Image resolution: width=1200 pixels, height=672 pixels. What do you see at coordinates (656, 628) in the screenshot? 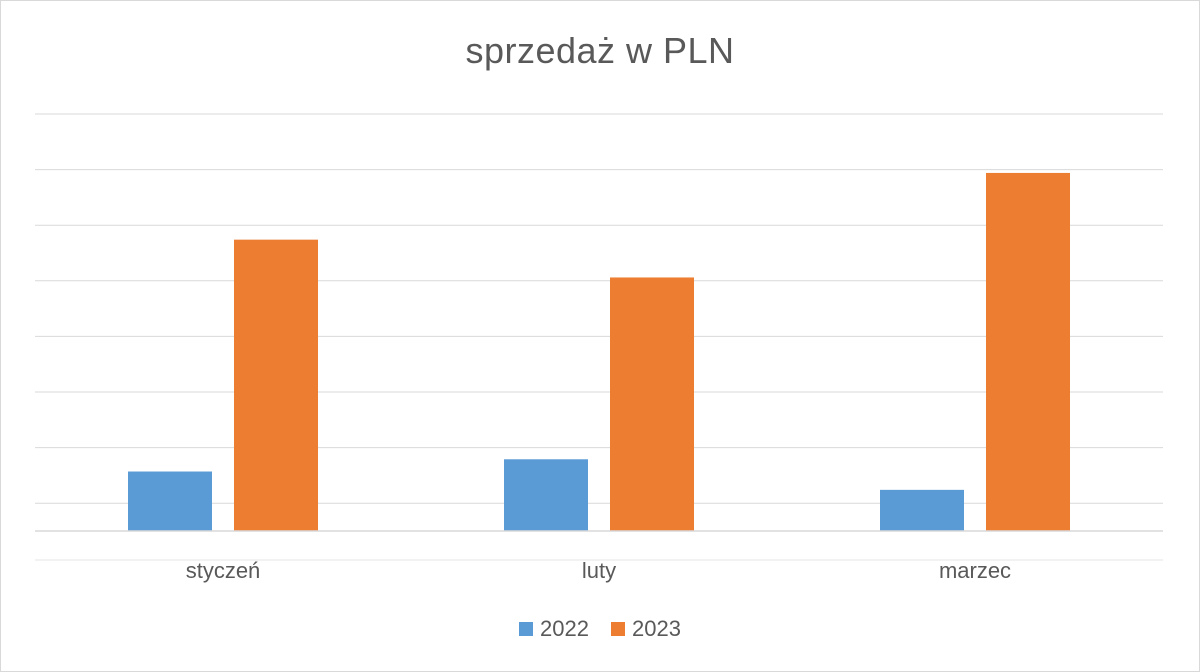
I see `legend-label-2023: 2023` at bounding box center [656, 628].